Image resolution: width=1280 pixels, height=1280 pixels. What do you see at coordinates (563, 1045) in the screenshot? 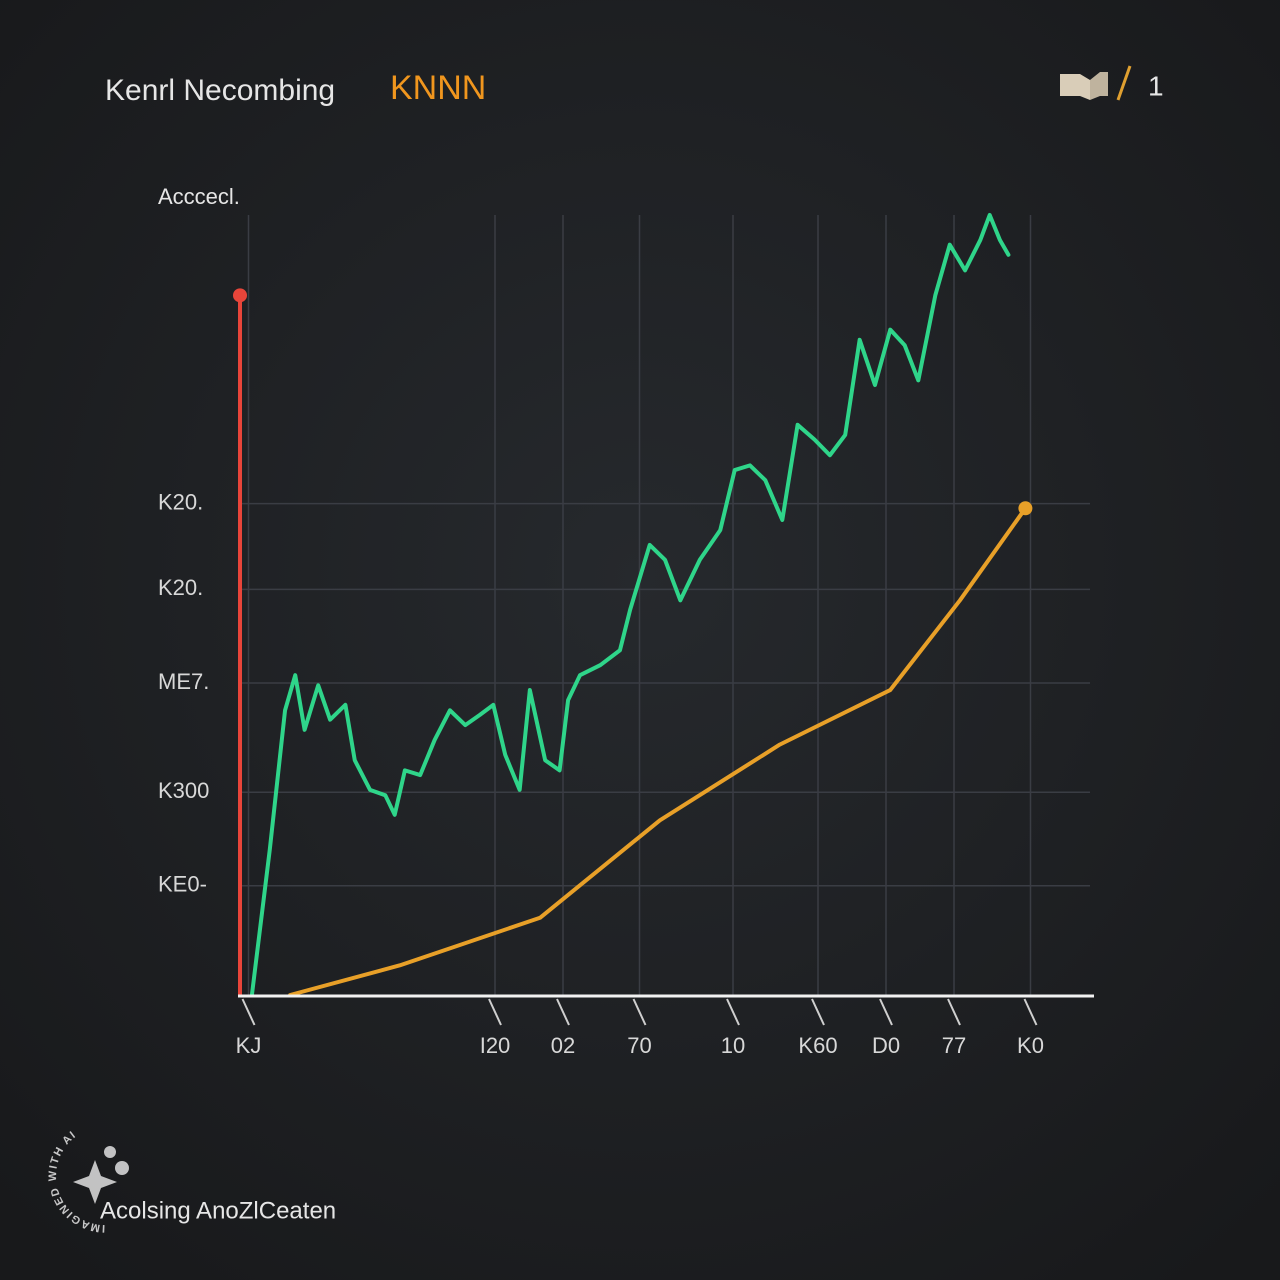
I see `x-tick-label: 02` at bounding box center [563, 1045].